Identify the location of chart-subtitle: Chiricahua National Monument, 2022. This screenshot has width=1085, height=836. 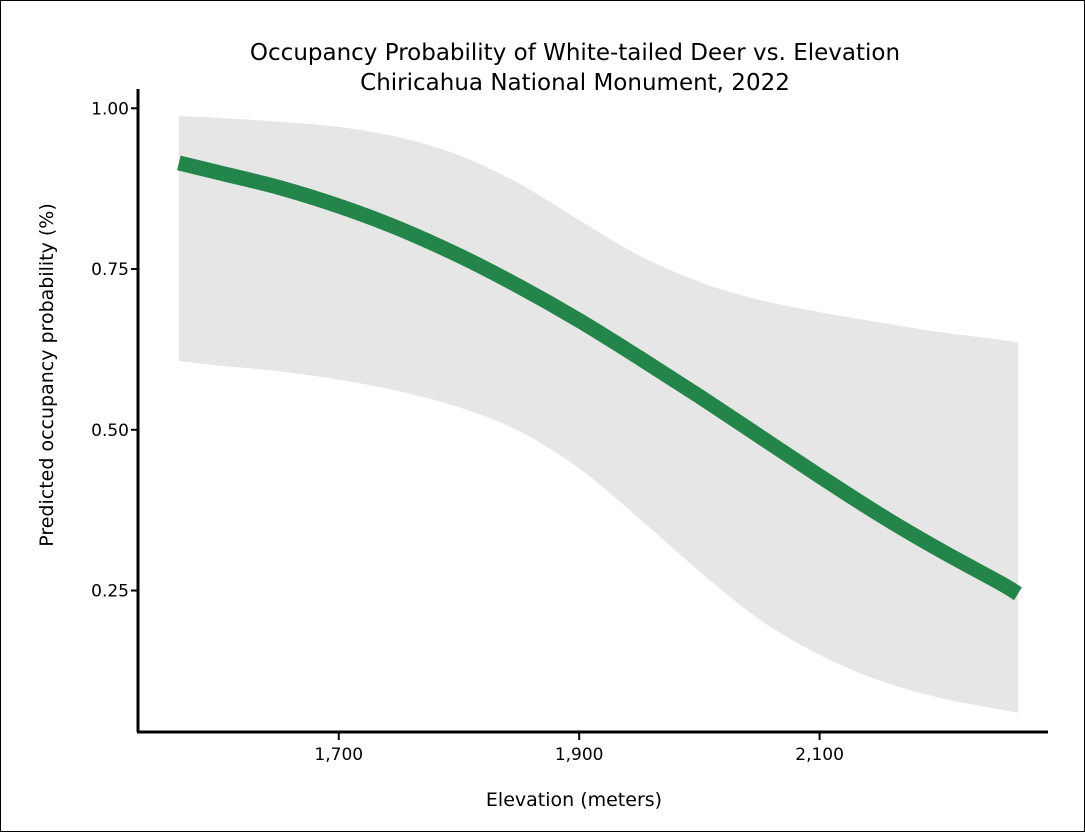
(575, 83).